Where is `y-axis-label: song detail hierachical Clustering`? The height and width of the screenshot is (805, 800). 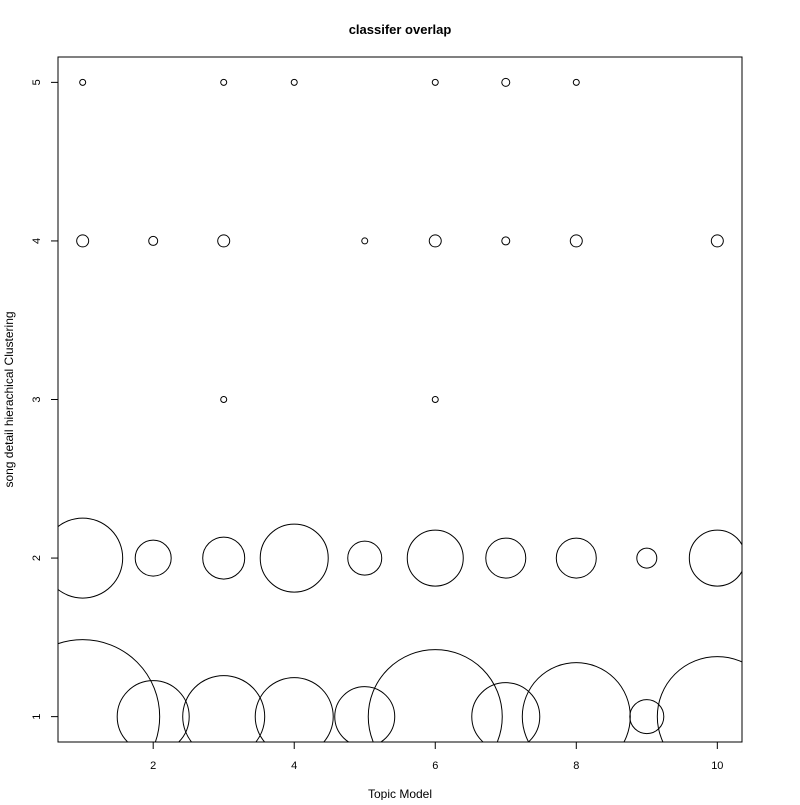
y-axis-label: song detail hierachical Clustering is located at coordinates (9, 399).